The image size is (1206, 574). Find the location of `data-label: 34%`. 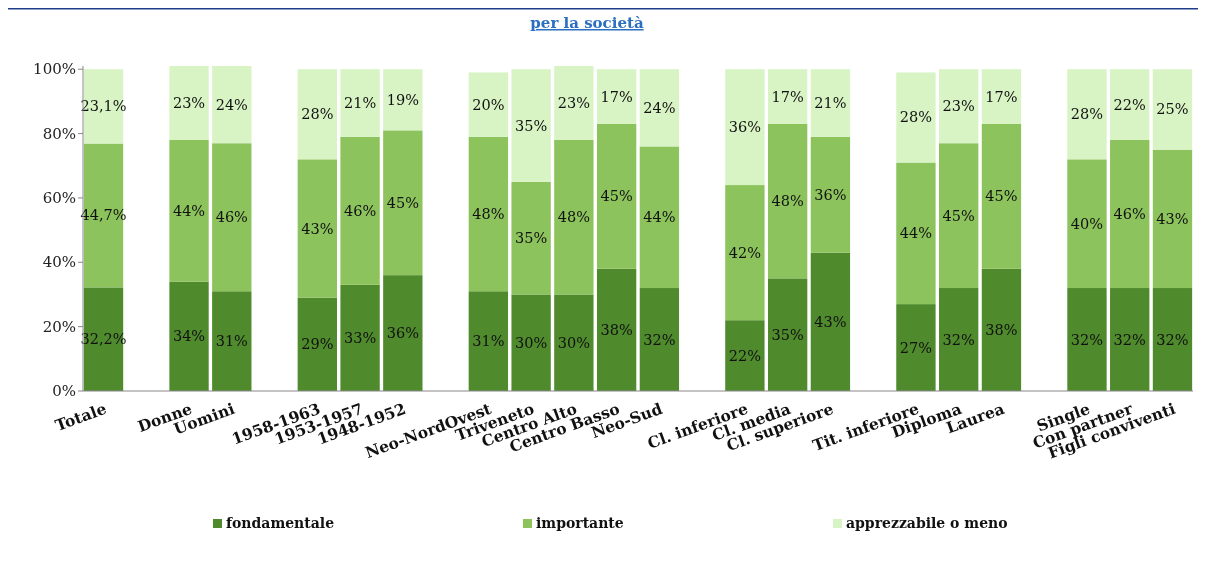

data-label: 34% is located at coordinates (189, 336).